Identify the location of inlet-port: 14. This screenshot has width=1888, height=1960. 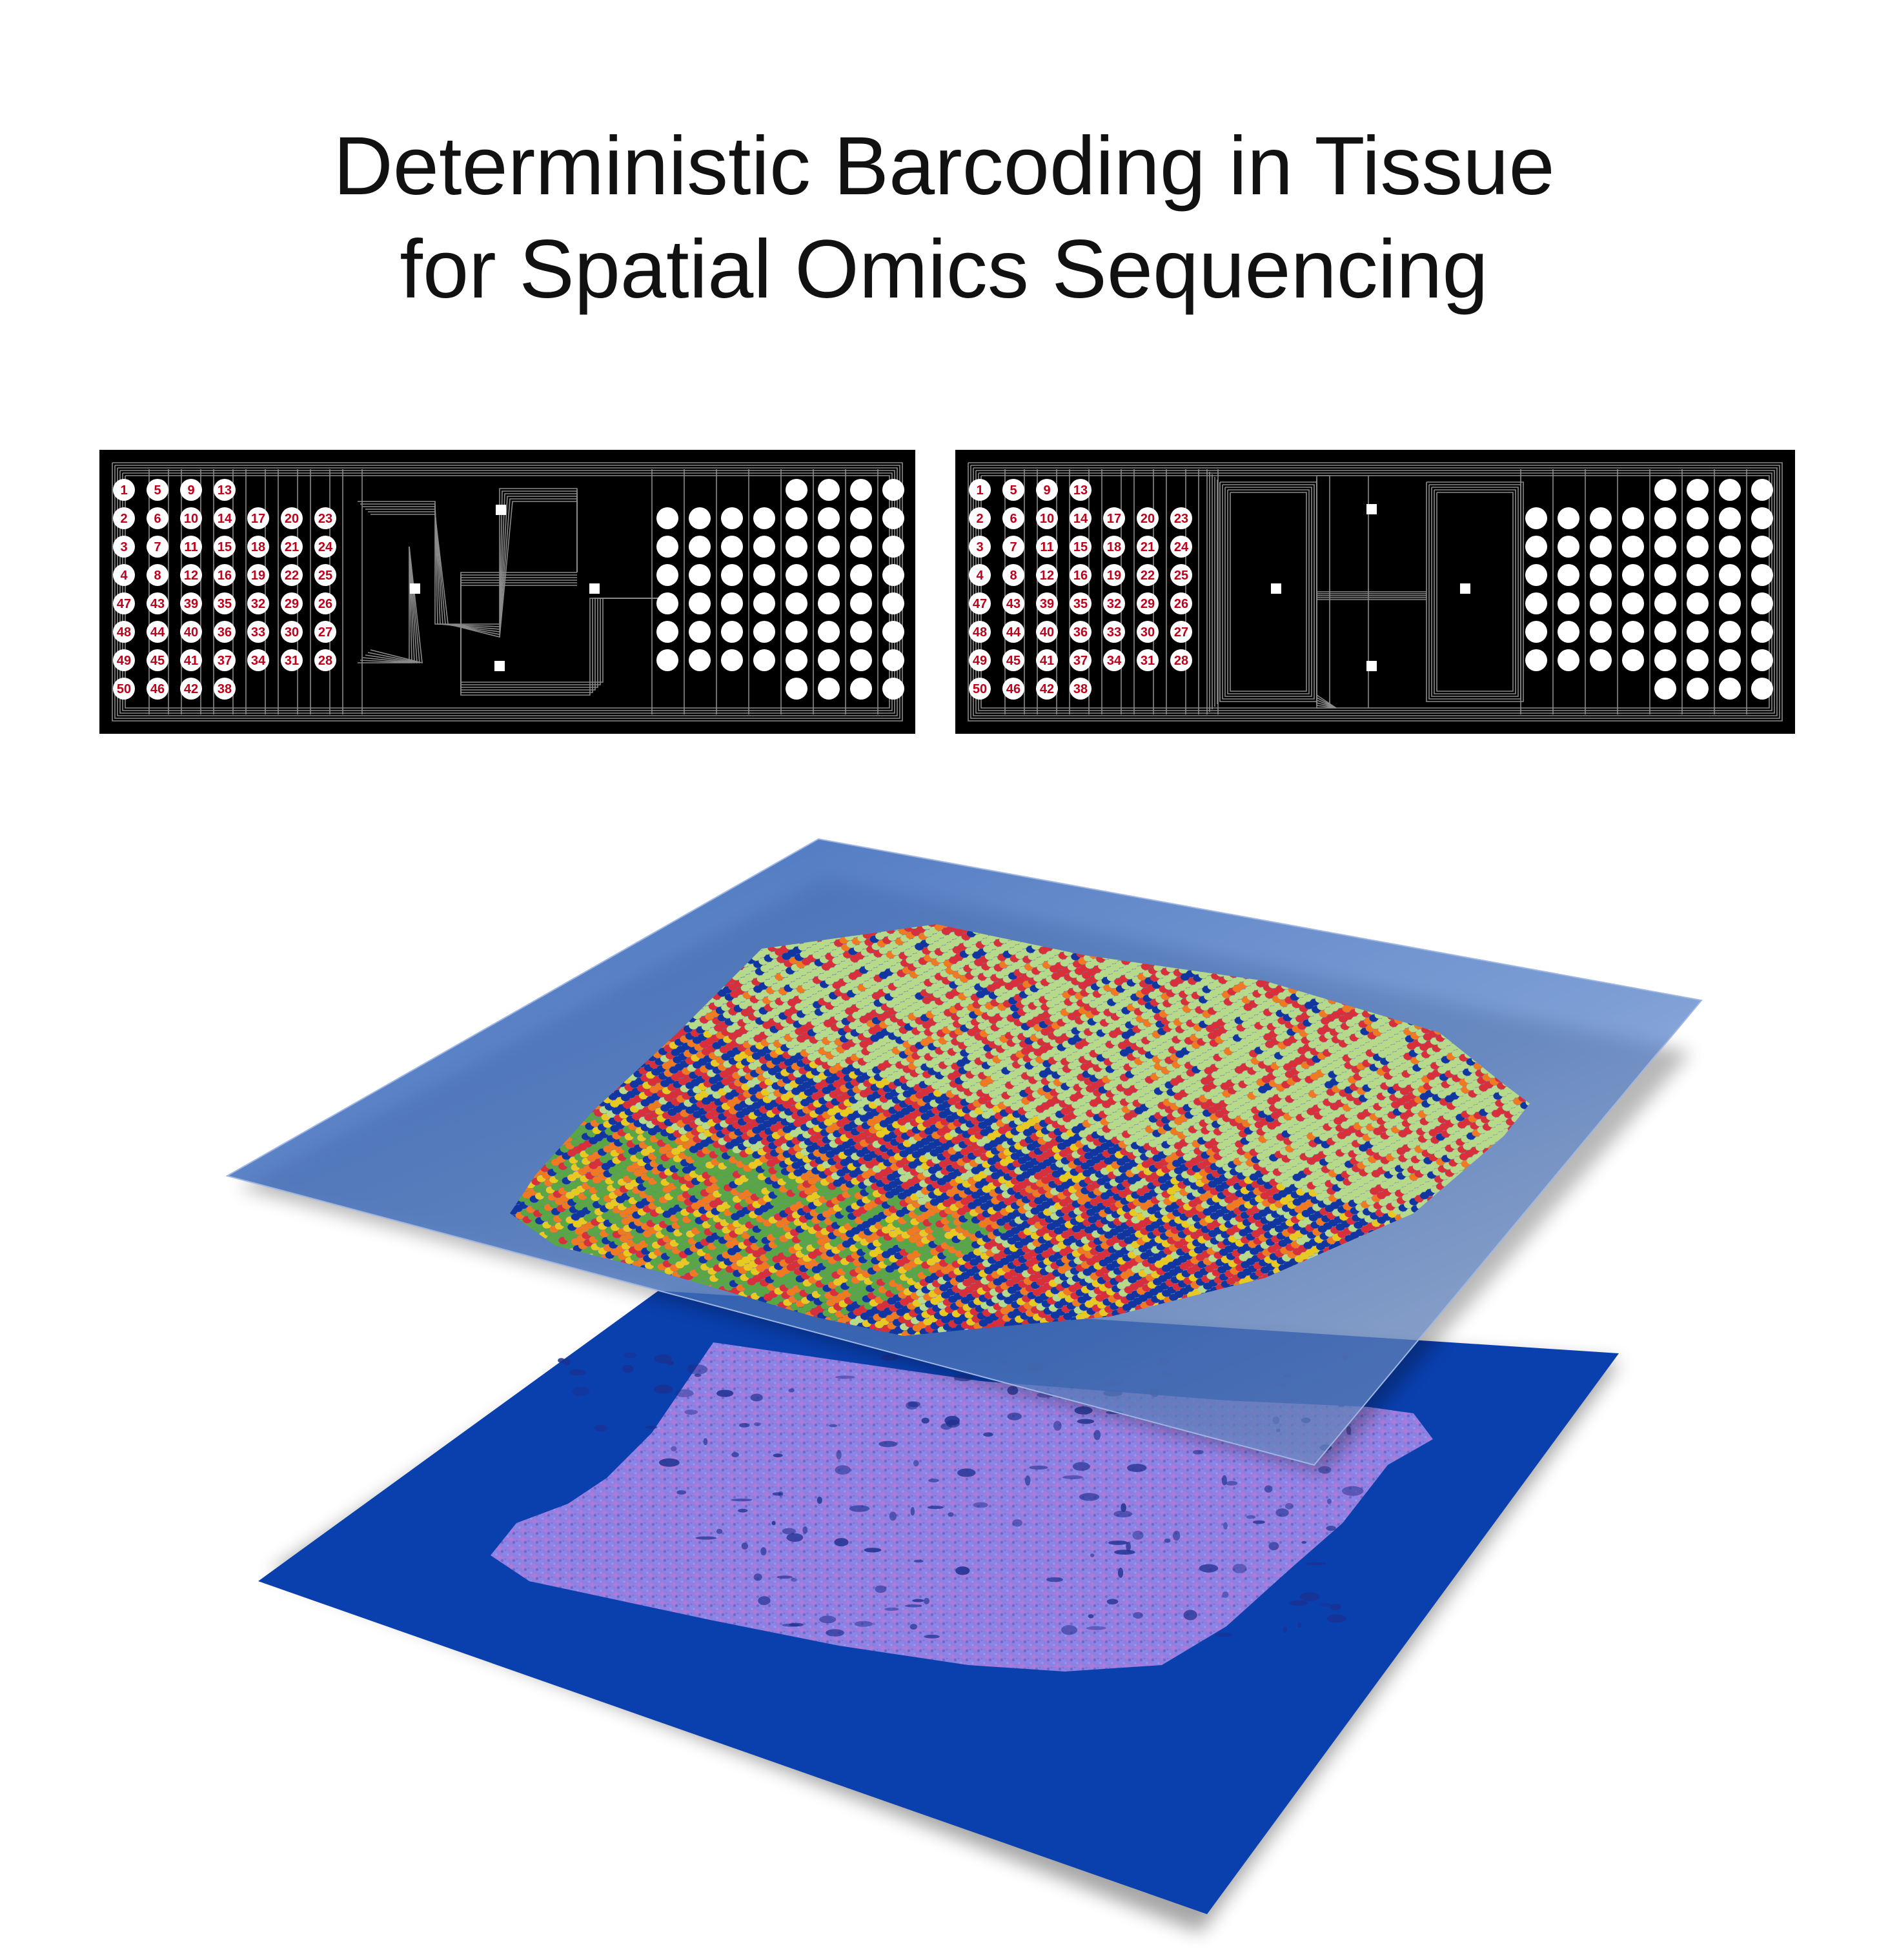
(1080, 518).